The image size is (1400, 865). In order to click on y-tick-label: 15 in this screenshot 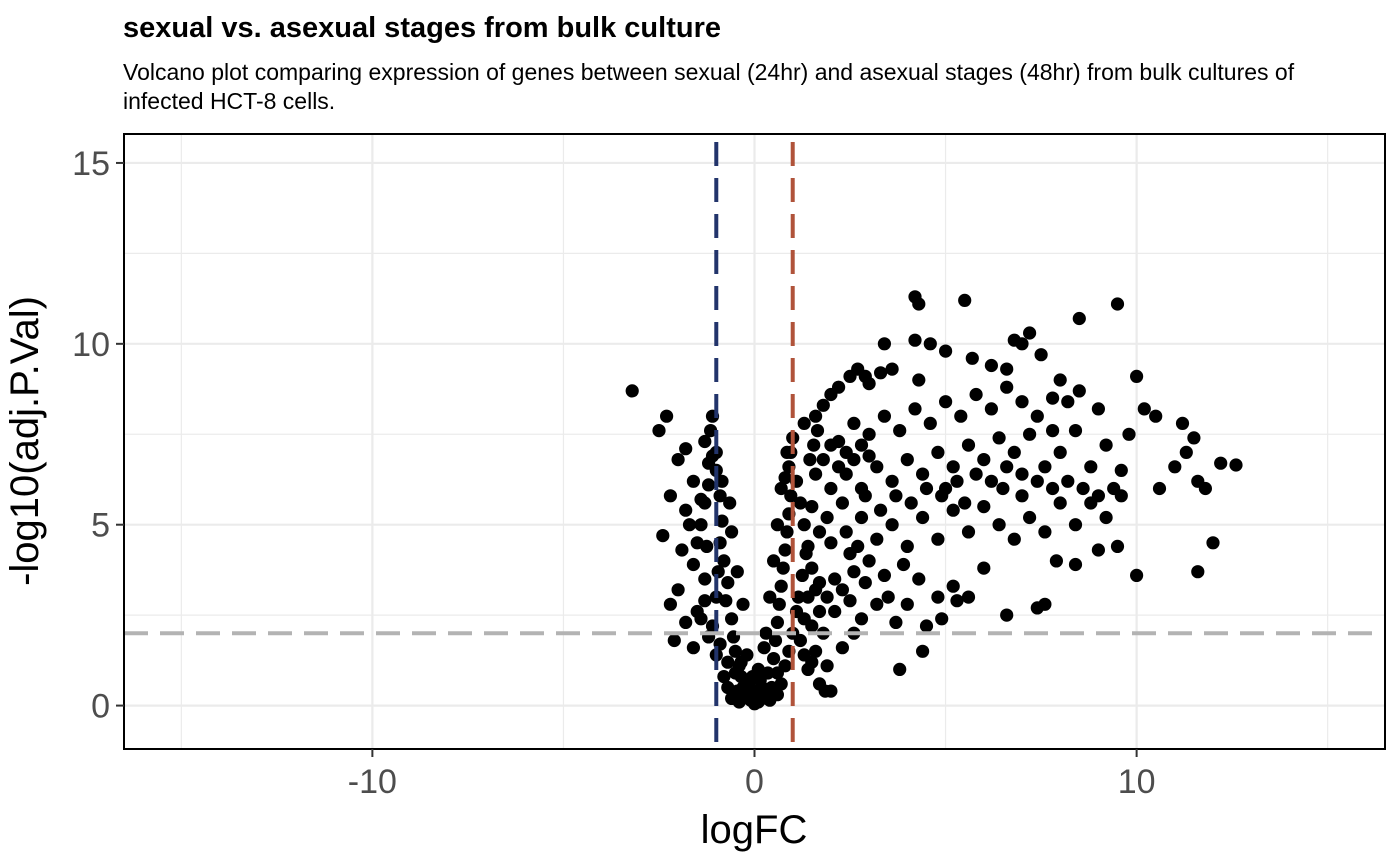, I will do `click(91, 164)`.